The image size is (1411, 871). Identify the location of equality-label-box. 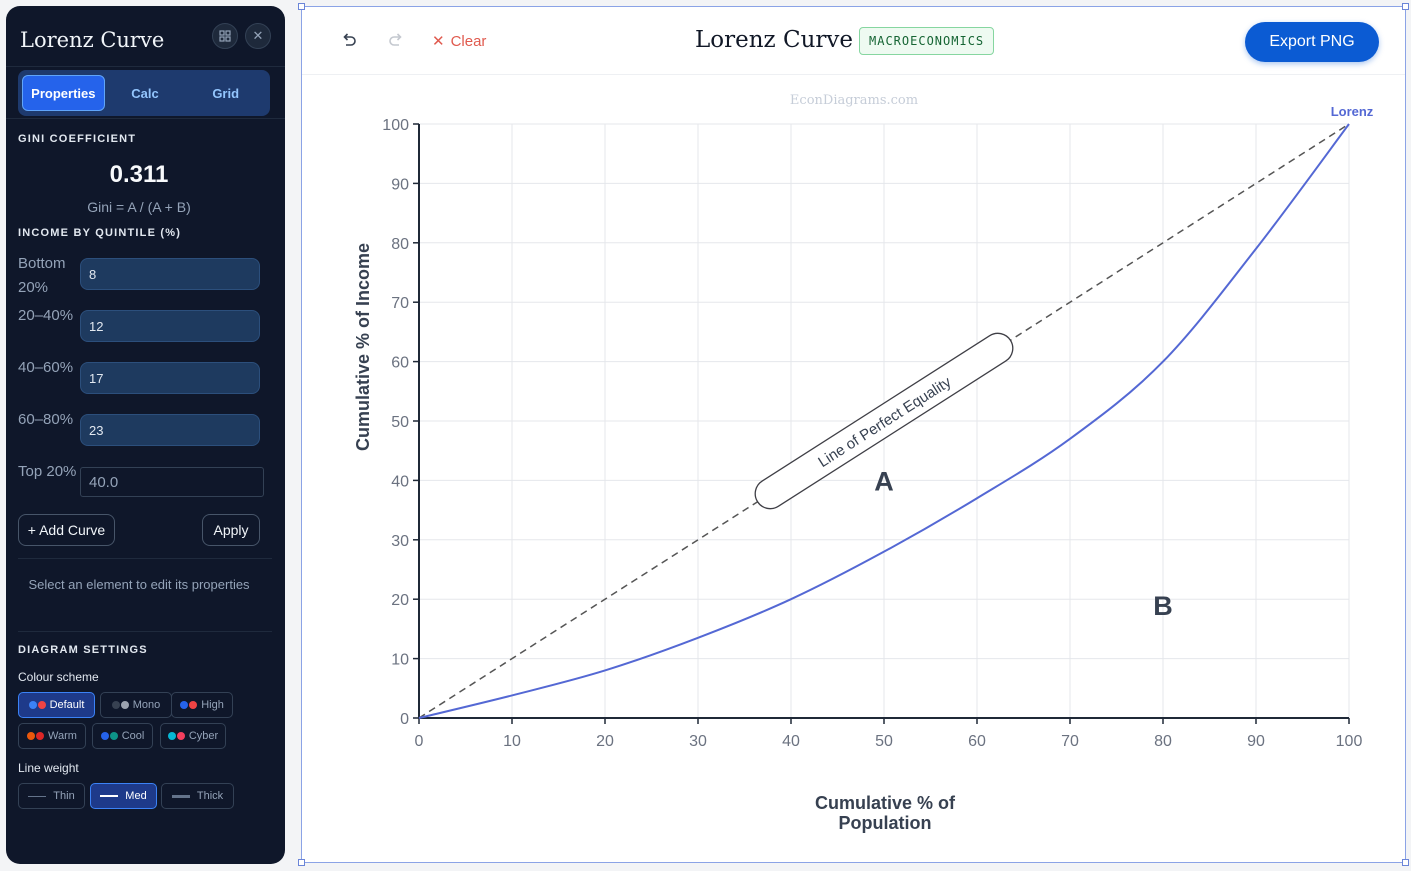
(884, 421).